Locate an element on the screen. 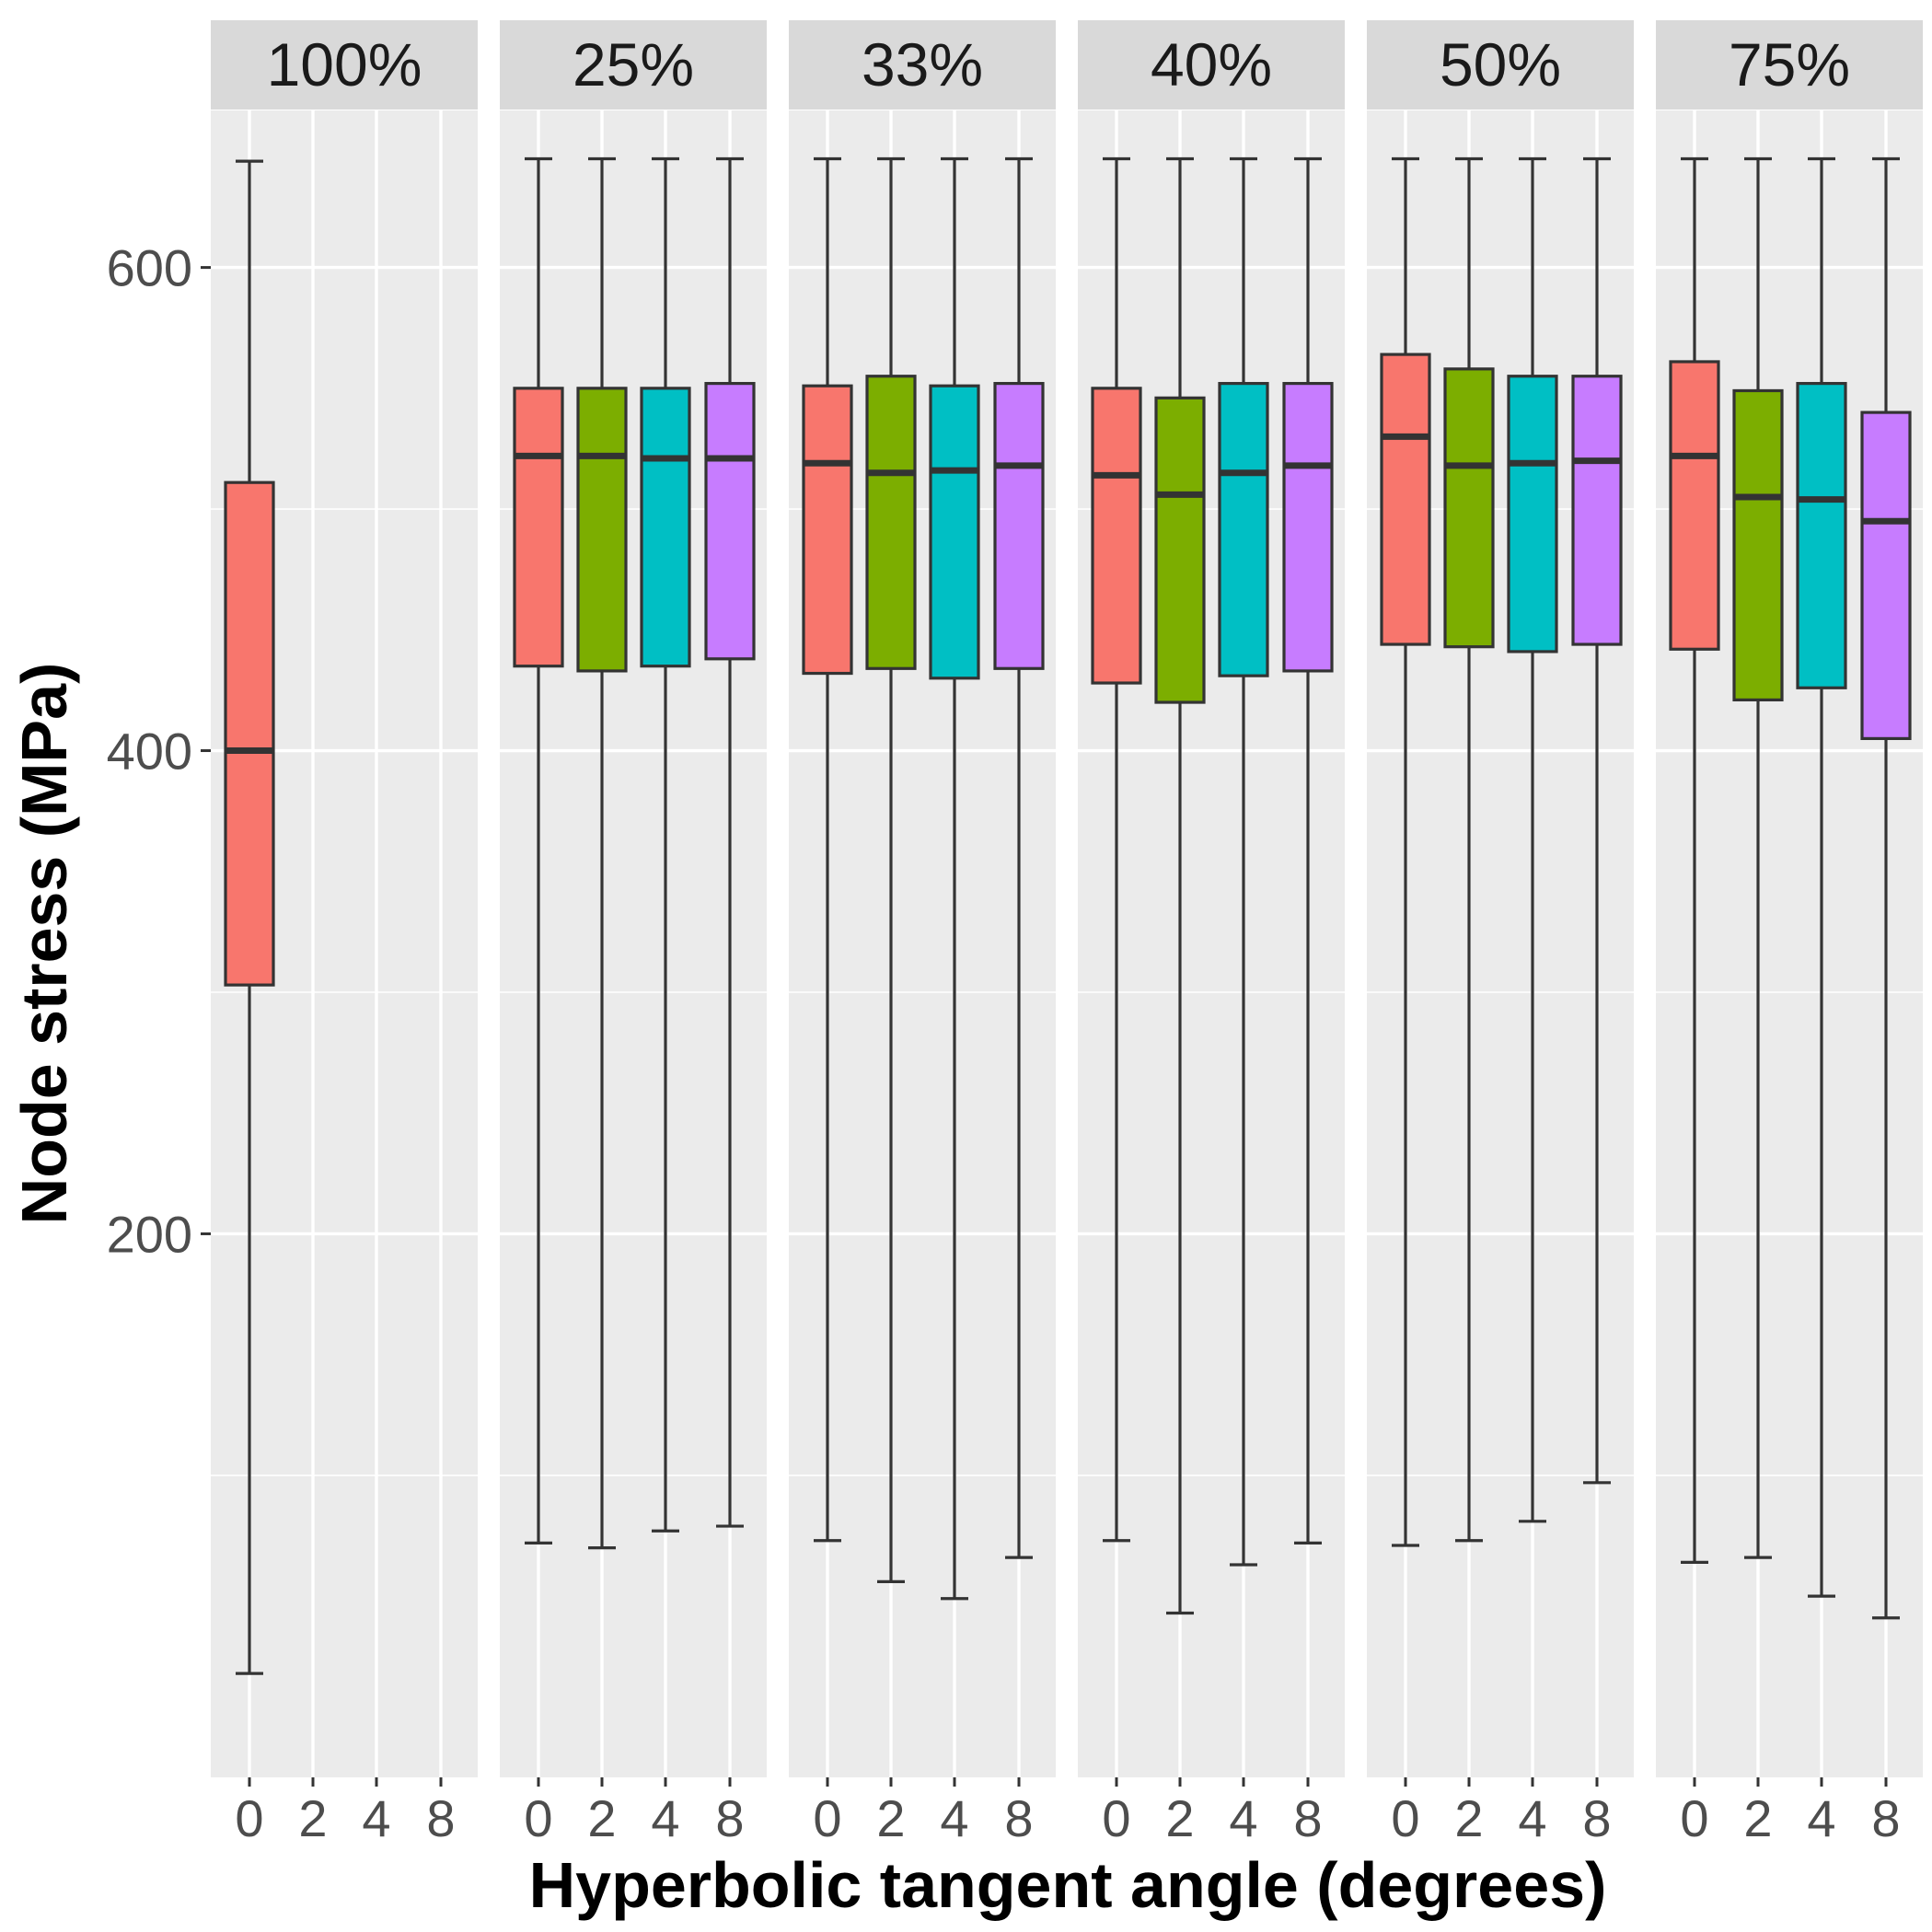 The width and height of the screenshot is (1932, 1932). facet-strip-label: 75% is located at coordinates (1790, 64).